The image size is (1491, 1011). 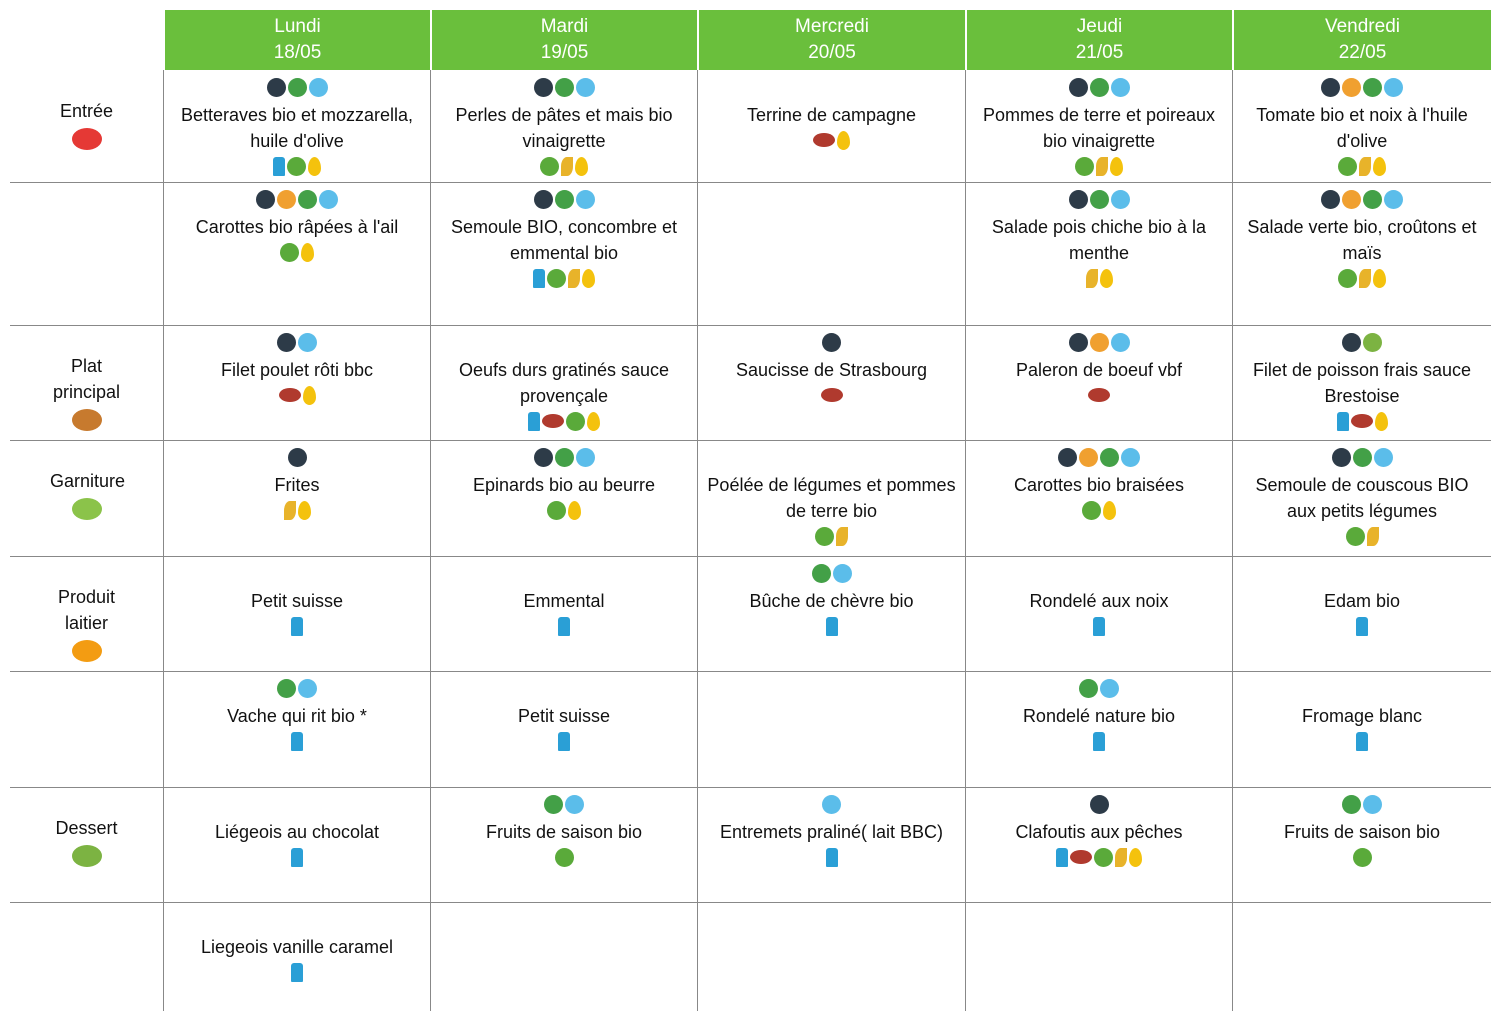 I want to click on category-name: Entrée, so click(x=86, y=111).